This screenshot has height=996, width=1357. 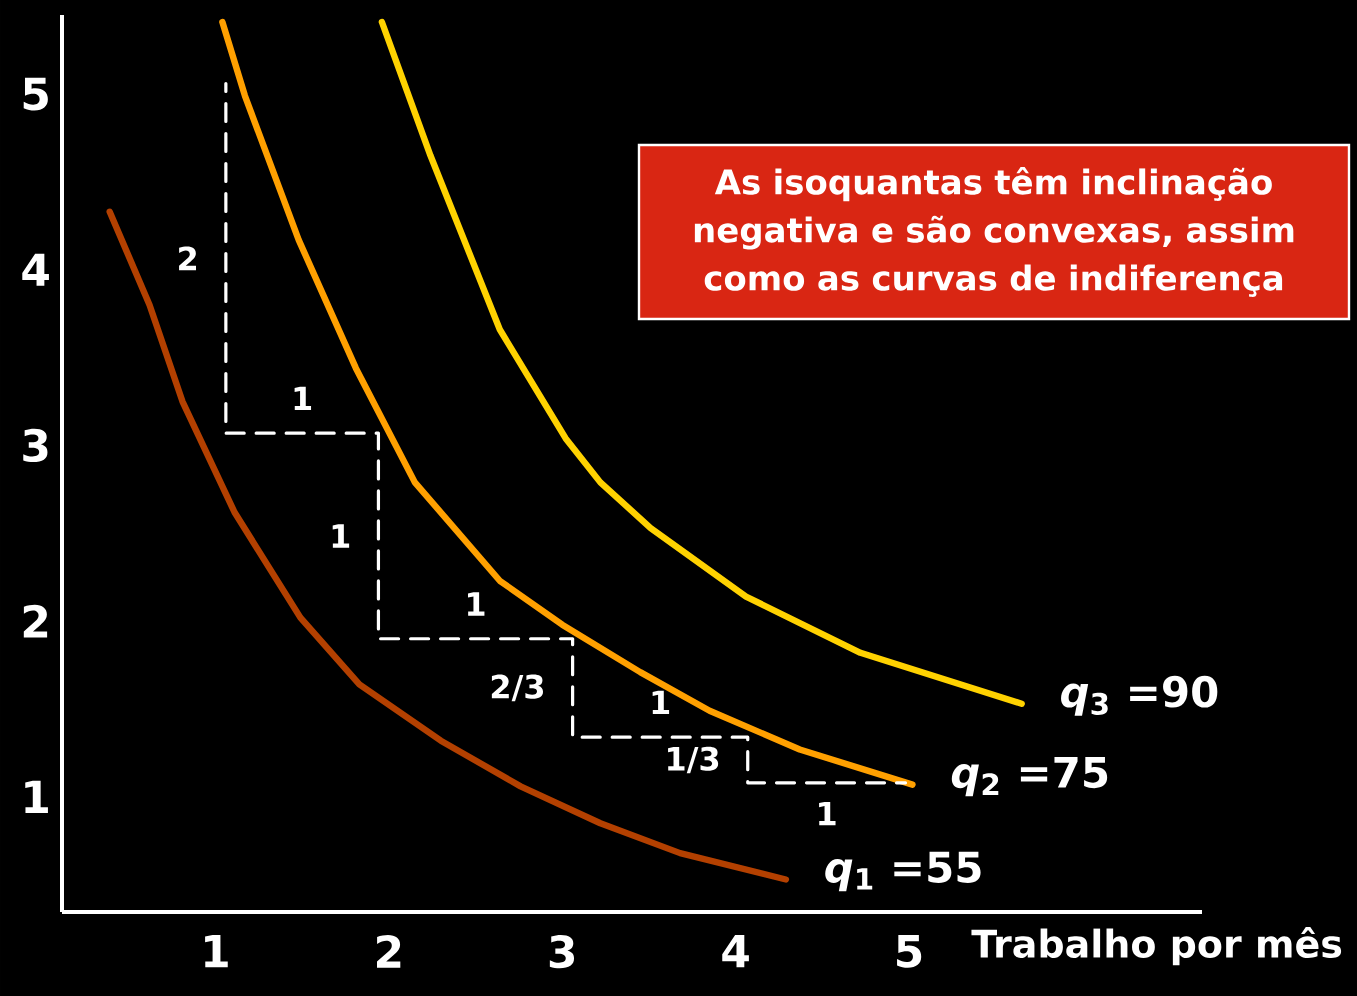 I want to click on annotation: As isoquantas têm inclinação negativa e são convexas, assim como as curvas de indiferença, so click(x=994, y=232).